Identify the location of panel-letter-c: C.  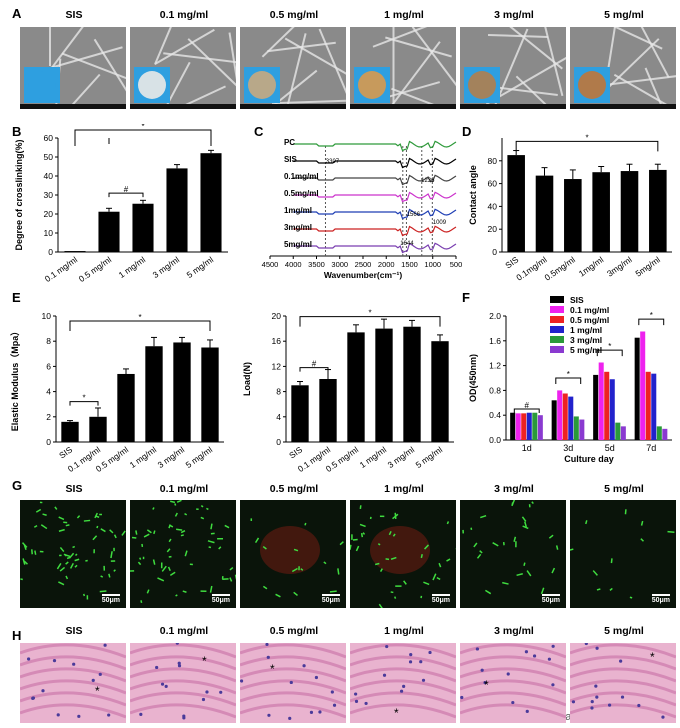
(259, 131).